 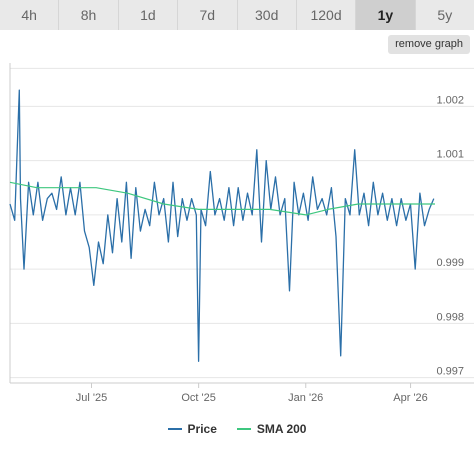 I want to click on tab-5y: 5y, so click(x=444, y=15).